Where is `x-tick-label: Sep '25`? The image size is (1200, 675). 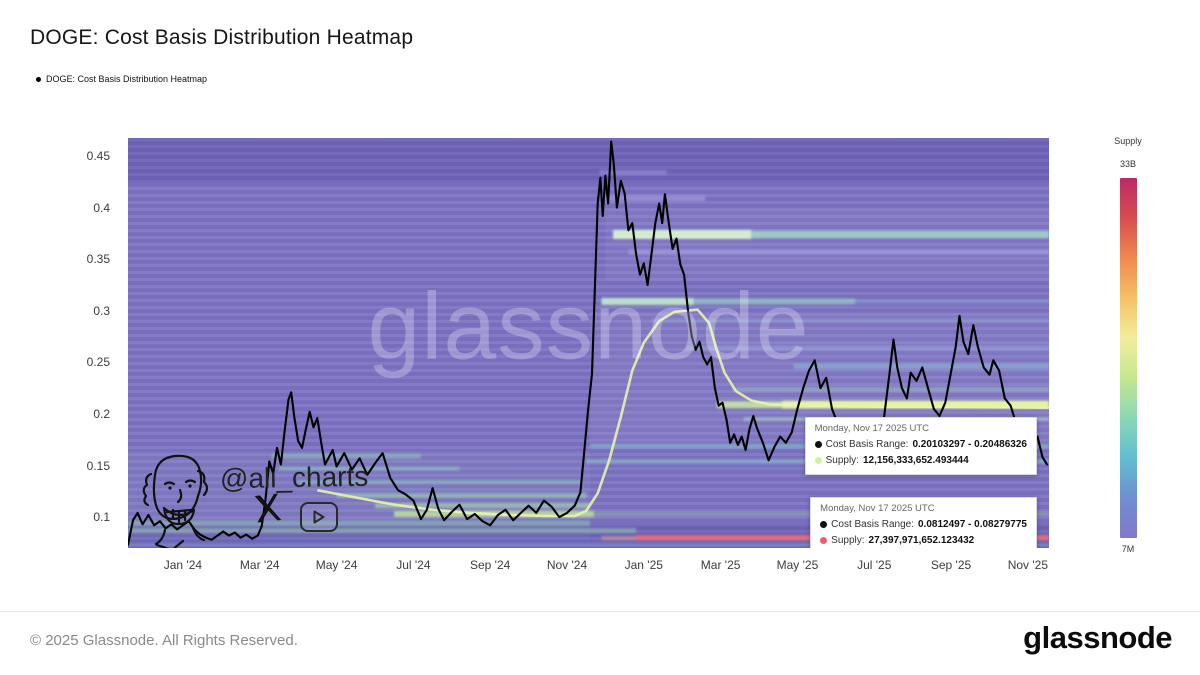 x-tick-label: Sep '25 is located at coordinates (951, 565).